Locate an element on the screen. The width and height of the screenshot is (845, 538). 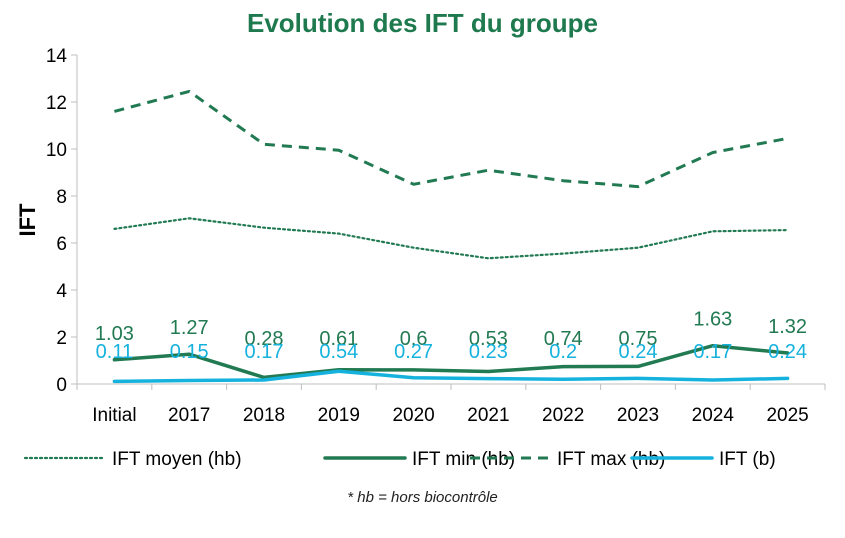
data-label: 0.28 is located at coordinates (264, 339).